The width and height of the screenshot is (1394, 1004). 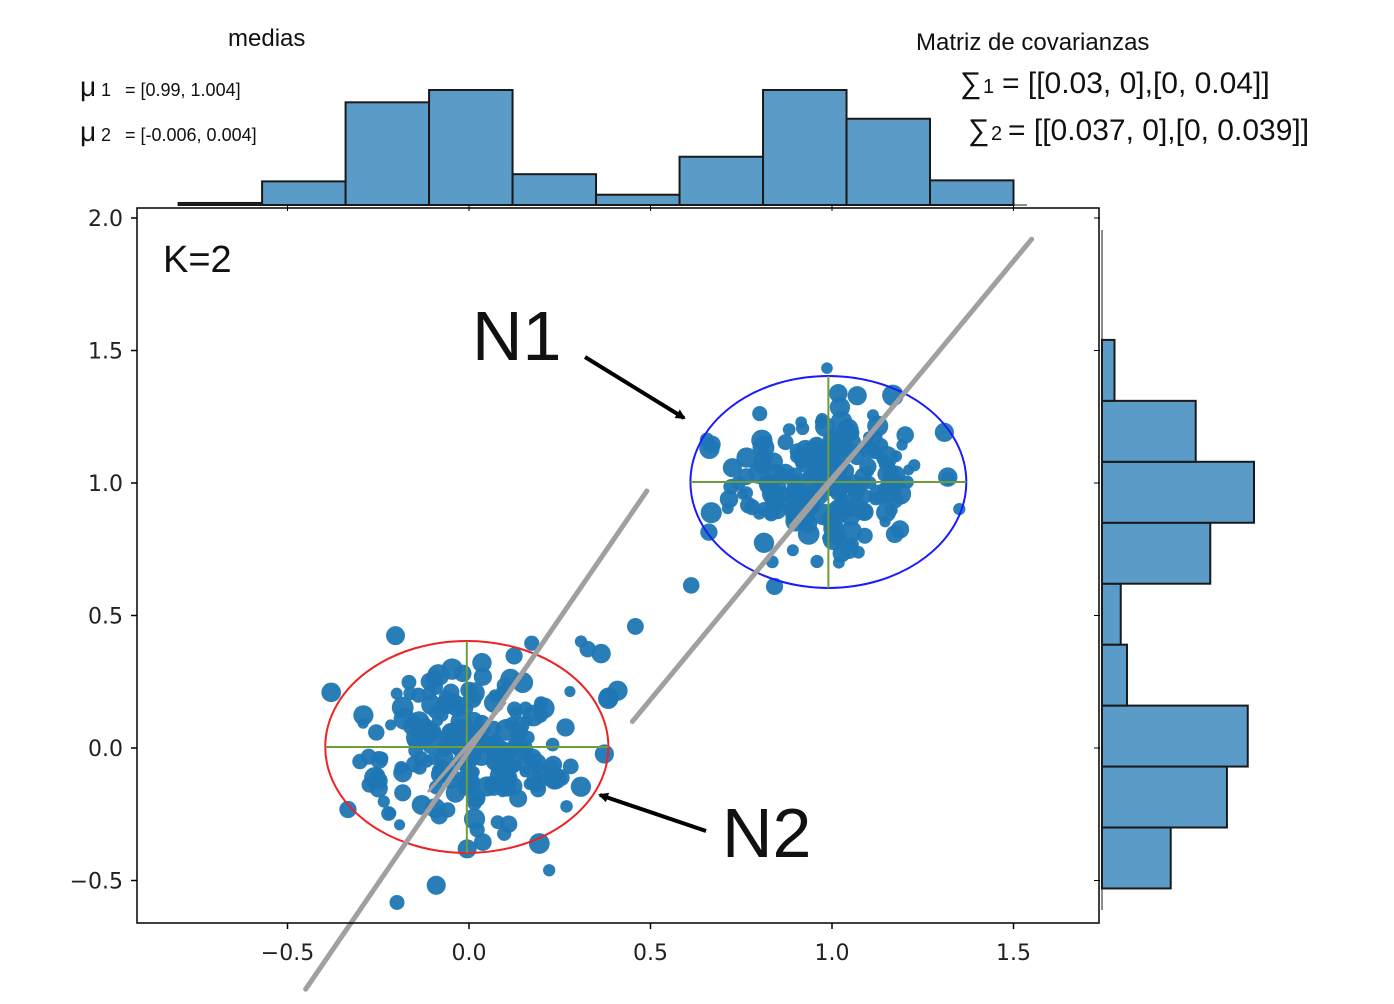 What do you see at coordinates (88, 86) in the screenshot?
I see `mu1-symbol: μ` at bounding box center [88, 86].